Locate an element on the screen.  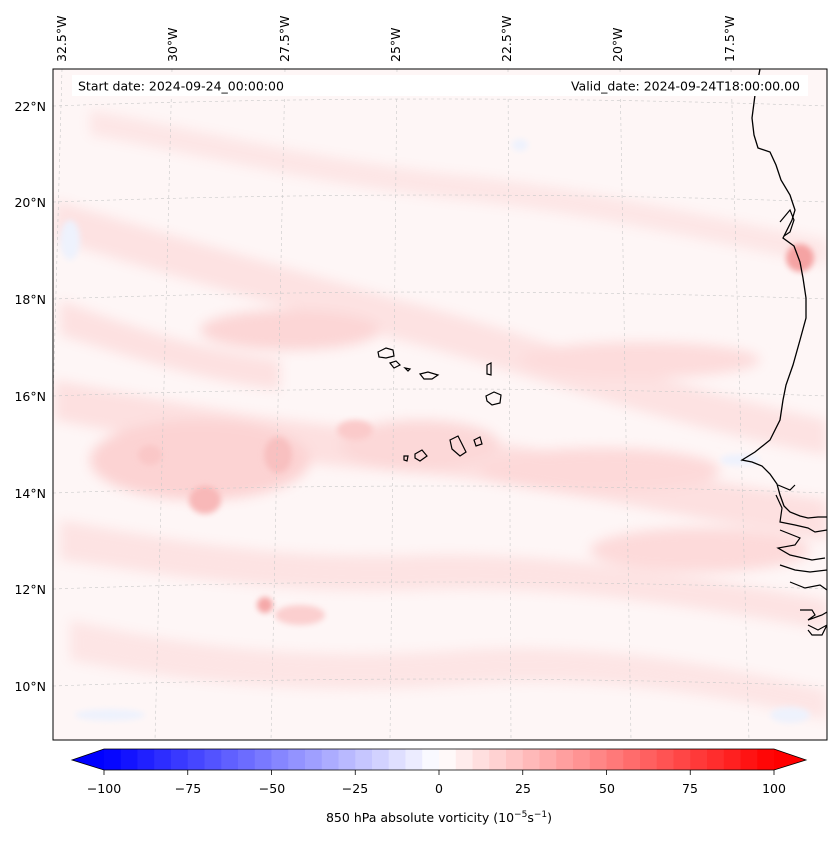
latitude-labels: 22°N 20°N 18°N 16°N 14°N 12°N 10°N is located at coordinates (30, 396).